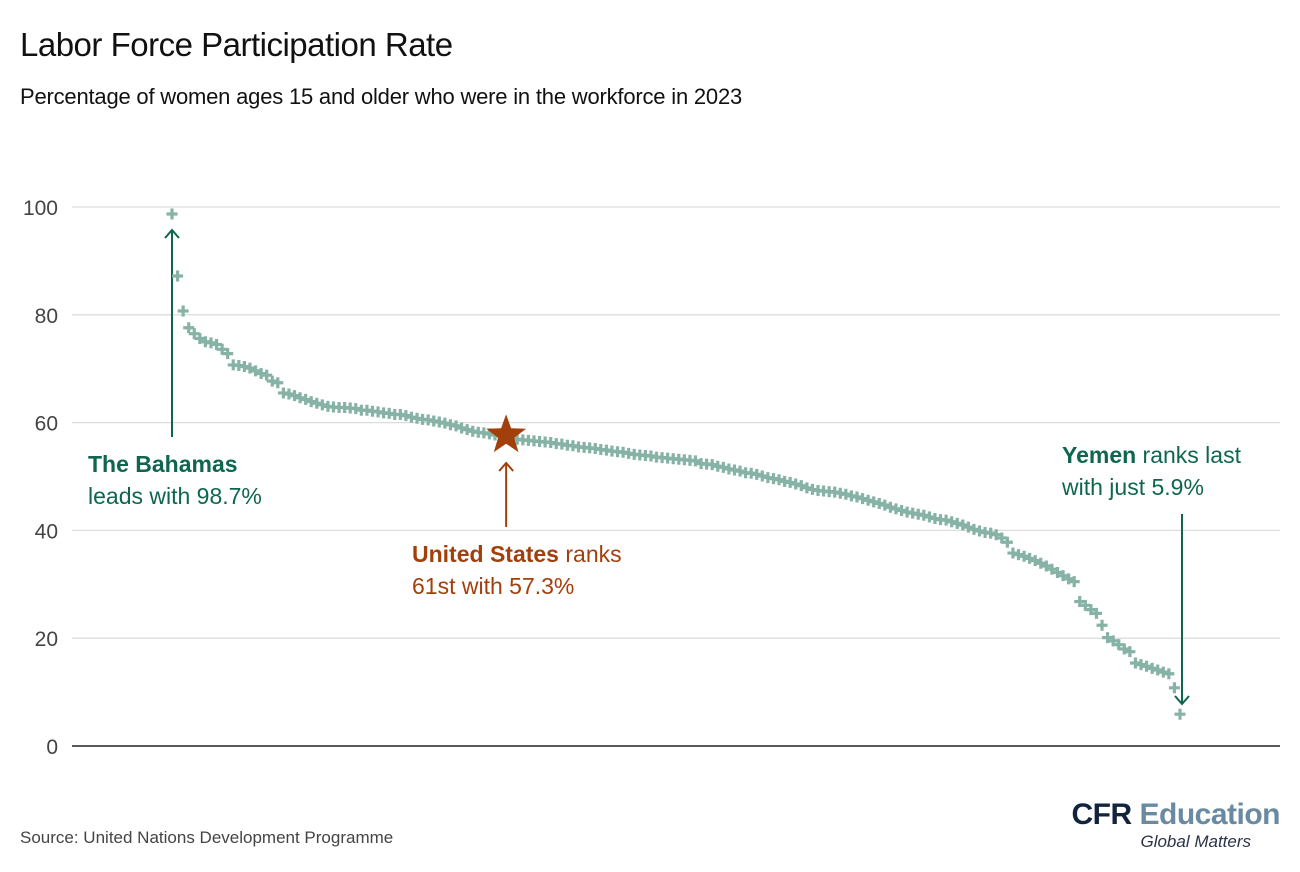  What do you see at coordinates (236, 44) in the screenshot?
I see `chart-title: Labor Force Participation Rate` at bounding box center [236, 44].